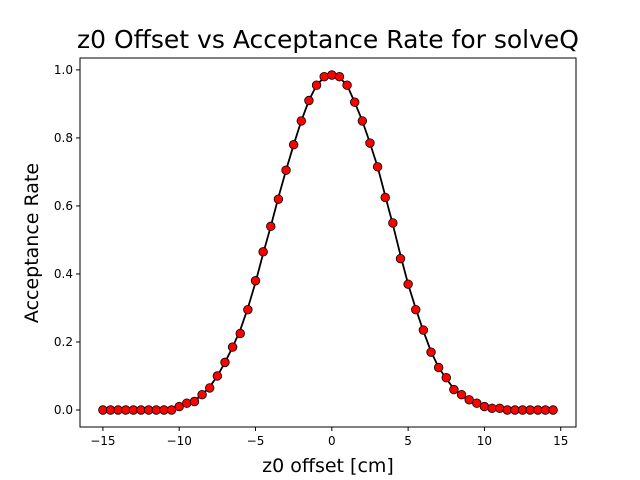  I want to click on x-axis-label: z0 offset [cm], so click(328, 466).